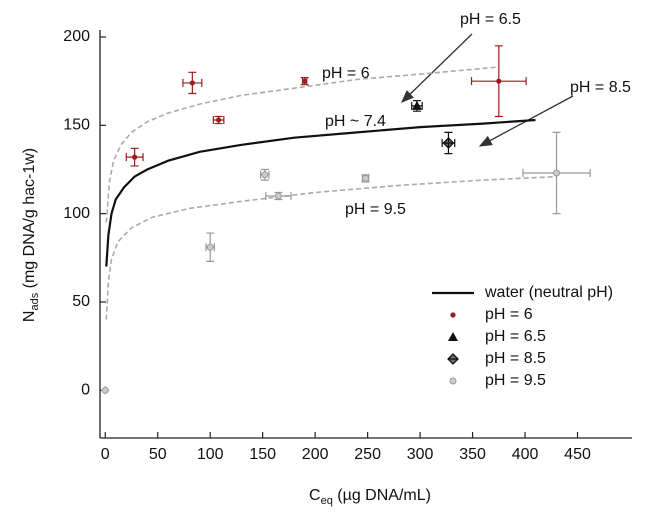 This screenshot has height=513, width=656. Describe the element at coordinates (600, 87) in the screenshot. I see `annotation: pH = 8.5` at that location.